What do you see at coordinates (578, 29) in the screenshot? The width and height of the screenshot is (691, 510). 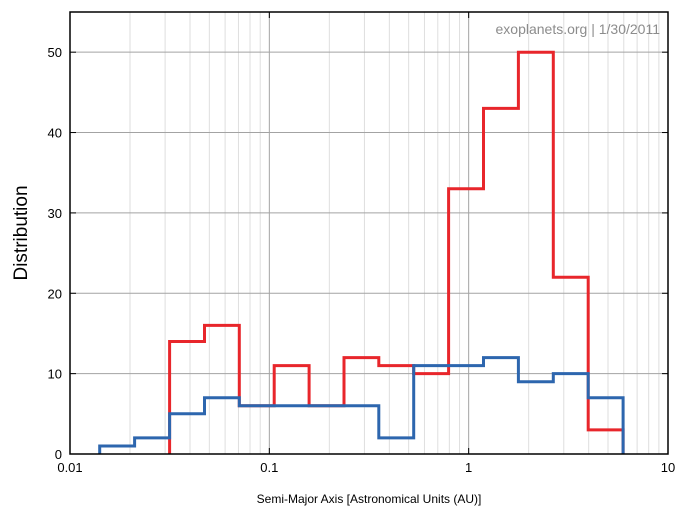 I see `chart-annotation: exoplanets.org | 1/30/2011` at bounding box center [578, 29].